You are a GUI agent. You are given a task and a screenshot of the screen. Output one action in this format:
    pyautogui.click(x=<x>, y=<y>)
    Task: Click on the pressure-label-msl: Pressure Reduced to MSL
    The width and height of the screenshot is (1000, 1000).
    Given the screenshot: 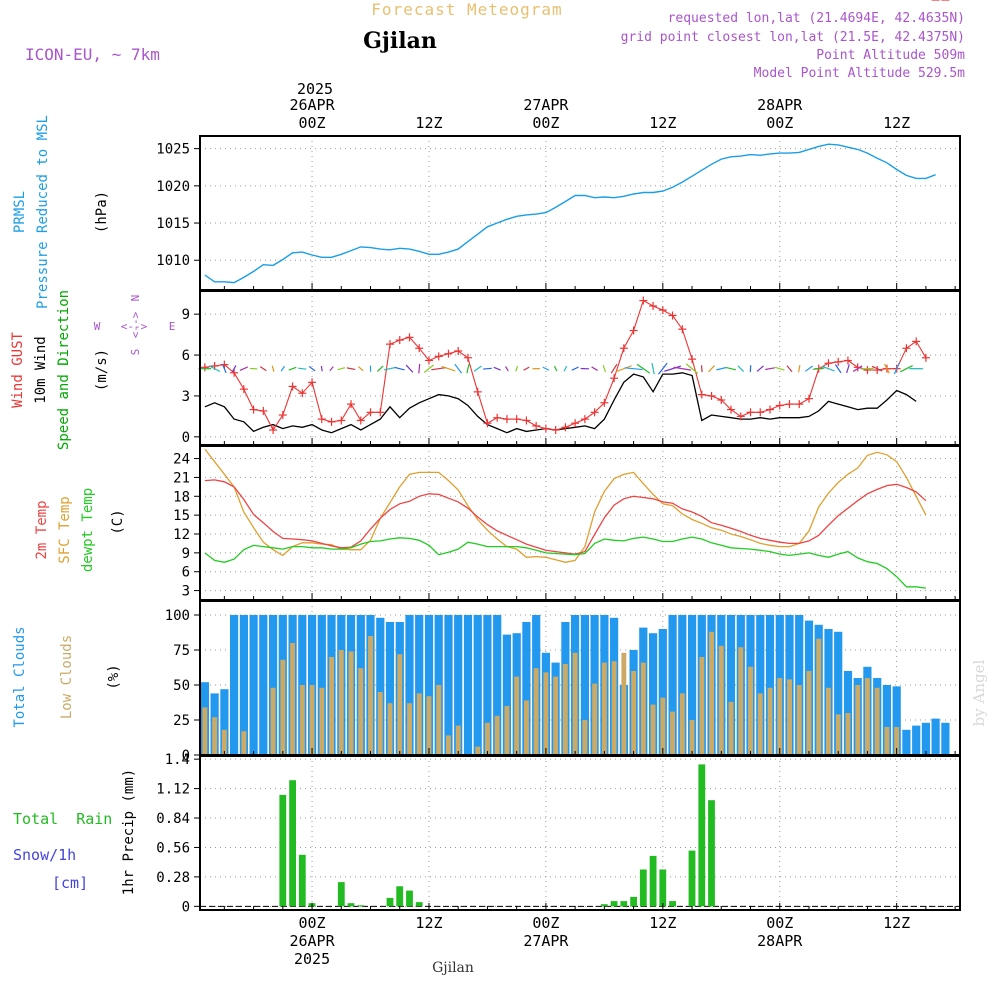 What is the action you would take?
    pyautogui.click(x=43, y=212)
    